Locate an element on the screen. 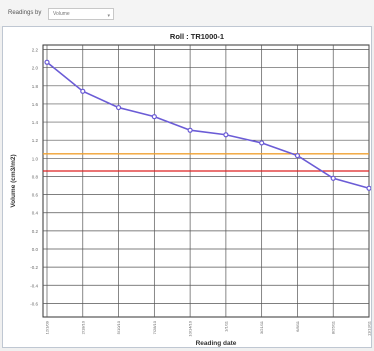  y-tick-label: 0.2 is located at coordinates (35, 231).